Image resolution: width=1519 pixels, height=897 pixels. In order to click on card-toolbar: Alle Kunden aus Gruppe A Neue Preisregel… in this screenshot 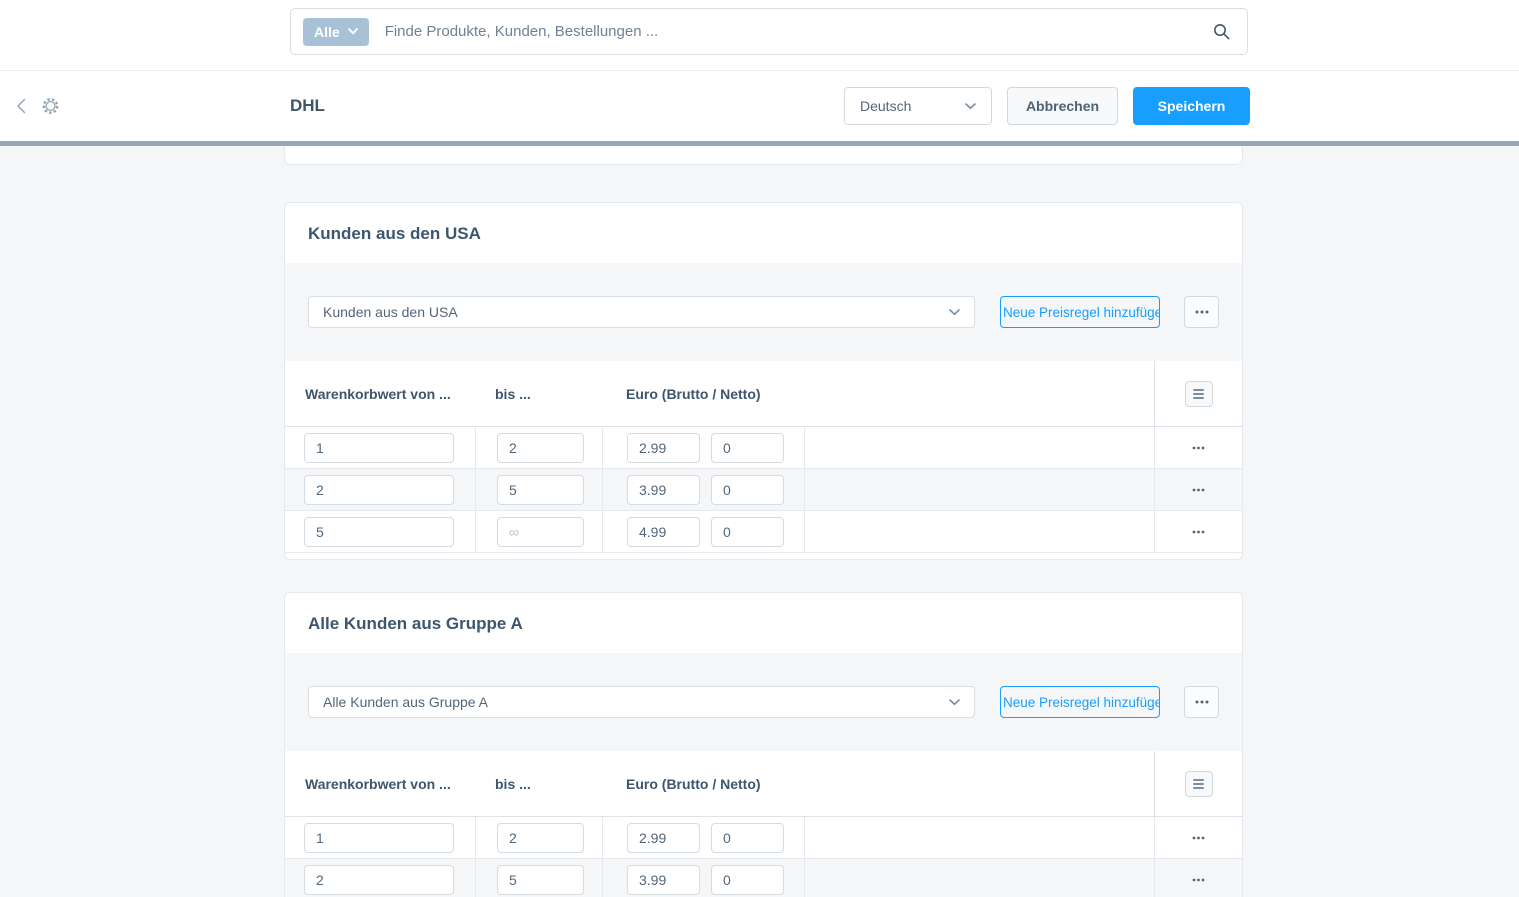, I will do `click(763, 702)`.